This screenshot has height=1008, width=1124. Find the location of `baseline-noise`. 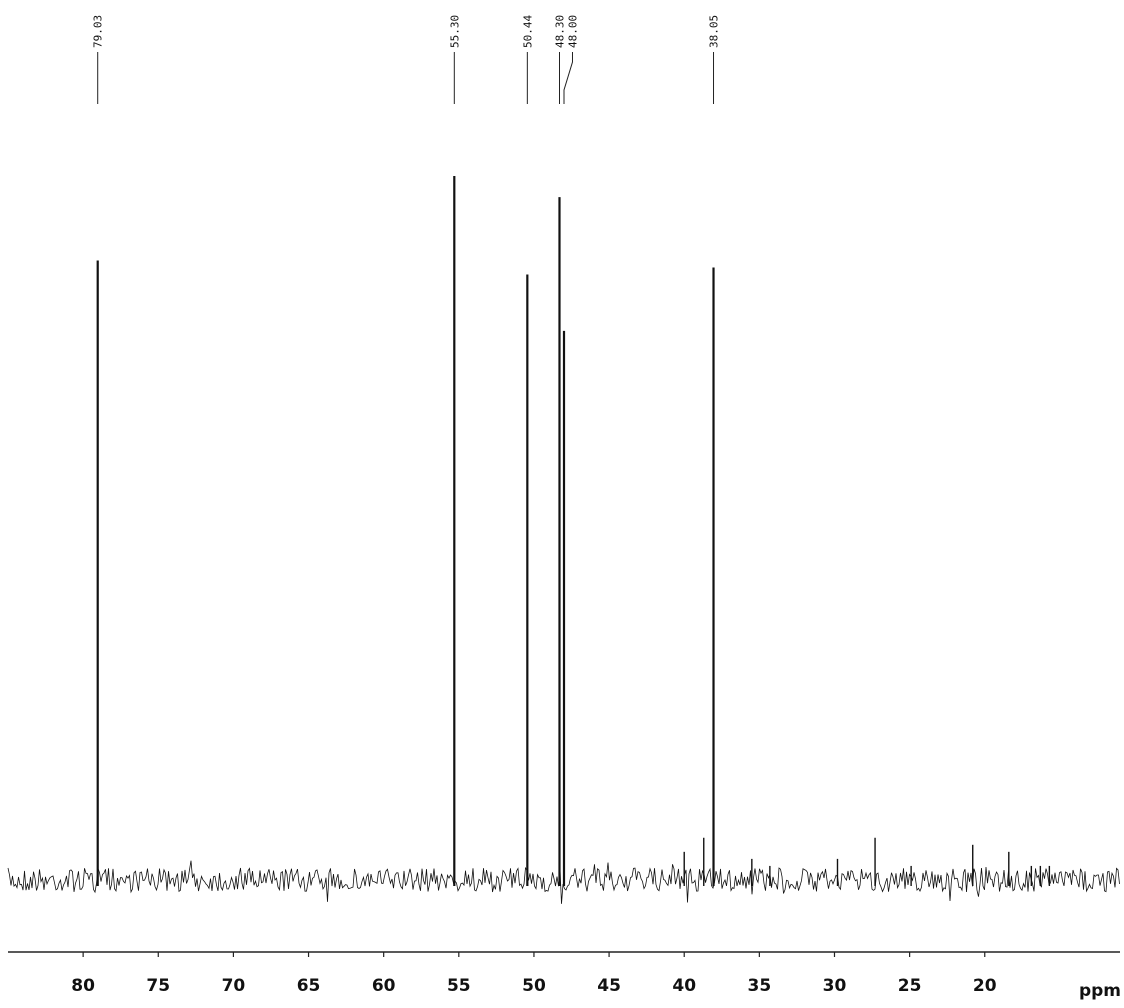

baseline-noise is located at coordinates (563, 882).